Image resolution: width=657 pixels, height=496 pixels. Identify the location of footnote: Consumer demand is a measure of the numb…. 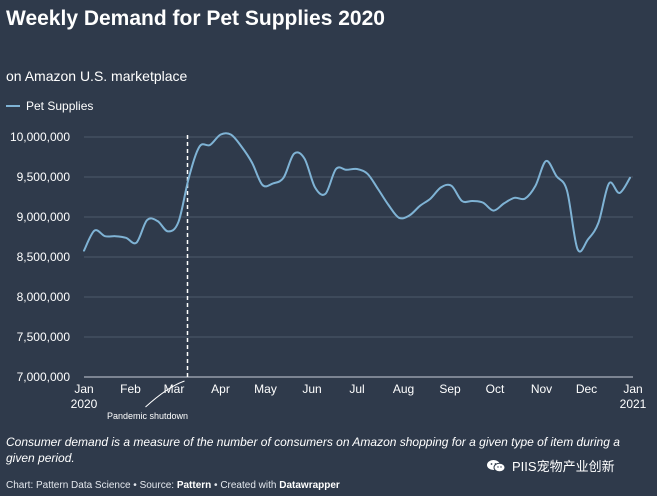
(313, 450).